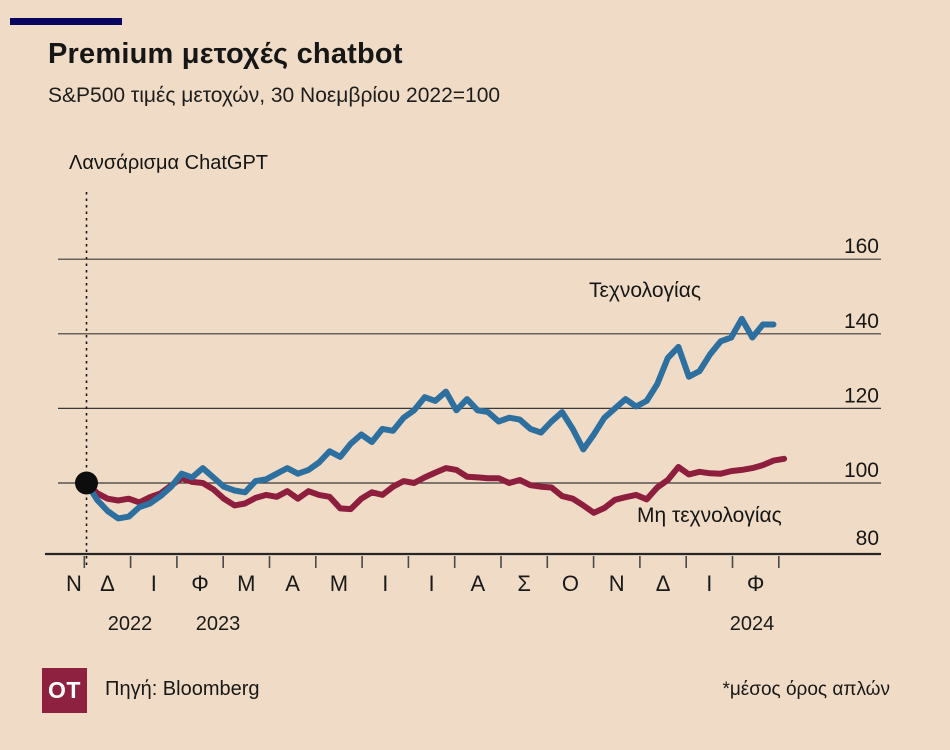 This screenshot has width=950, height=750. What do you see at coordinates (861, 470) in the screenshot?
I see `y-axis-label-100: 100` at bounding box center [861, 470].